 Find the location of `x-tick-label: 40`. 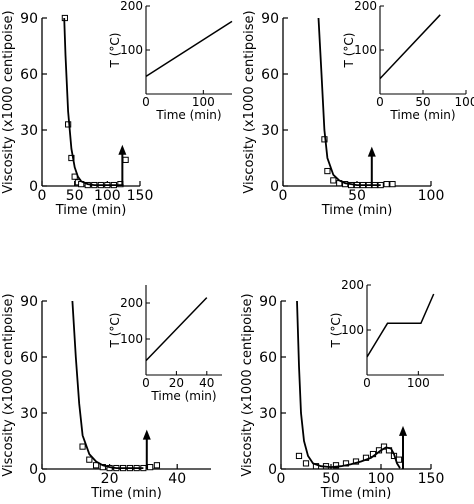

x-tick-label: 40 is located at coordinates (177, 479).